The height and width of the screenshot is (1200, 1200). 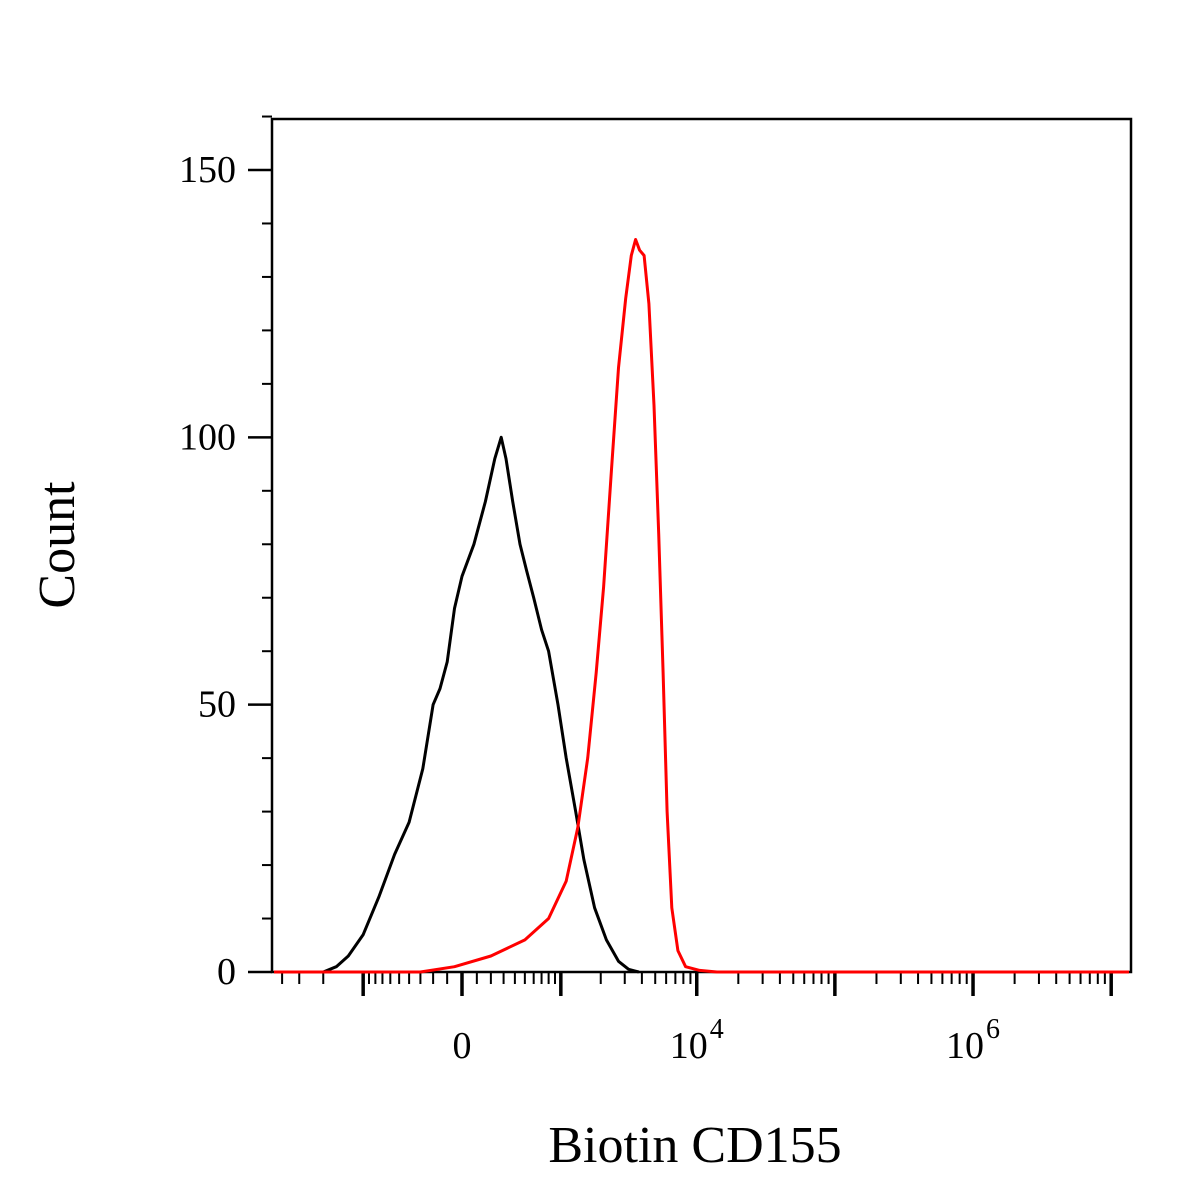 What do you see at coordinates (207, 170) in the screenshot?
I see `y-tick-label: 150` at bounding box center [207, 170].